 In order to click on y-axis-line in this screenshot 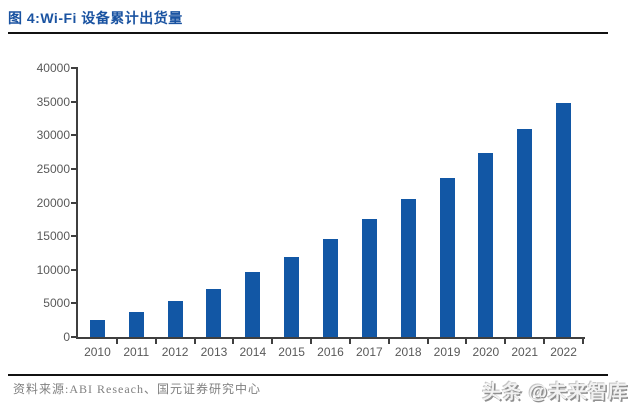, I will do `click(77, 203)`.